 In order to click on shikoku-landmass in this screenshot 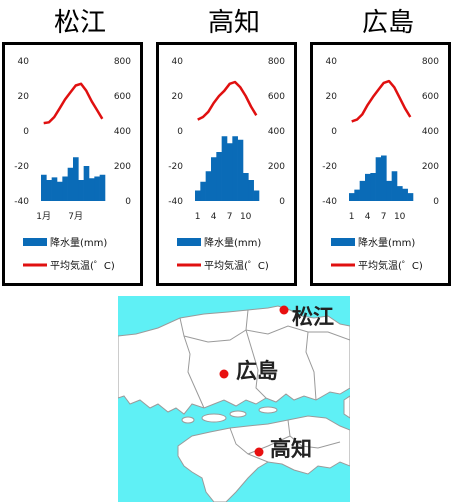, I will do `click(263, 458)`.